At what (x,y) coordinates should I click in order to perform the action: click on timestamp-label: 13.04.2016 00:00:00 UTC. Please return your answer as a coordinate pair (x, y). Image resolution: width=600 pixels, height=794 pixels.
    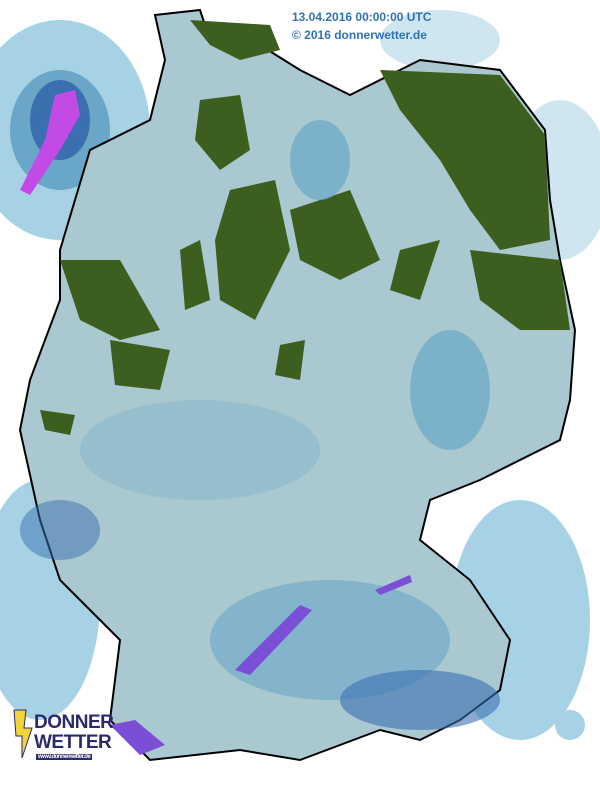
    Looking at the image, I should click on (362, 17).